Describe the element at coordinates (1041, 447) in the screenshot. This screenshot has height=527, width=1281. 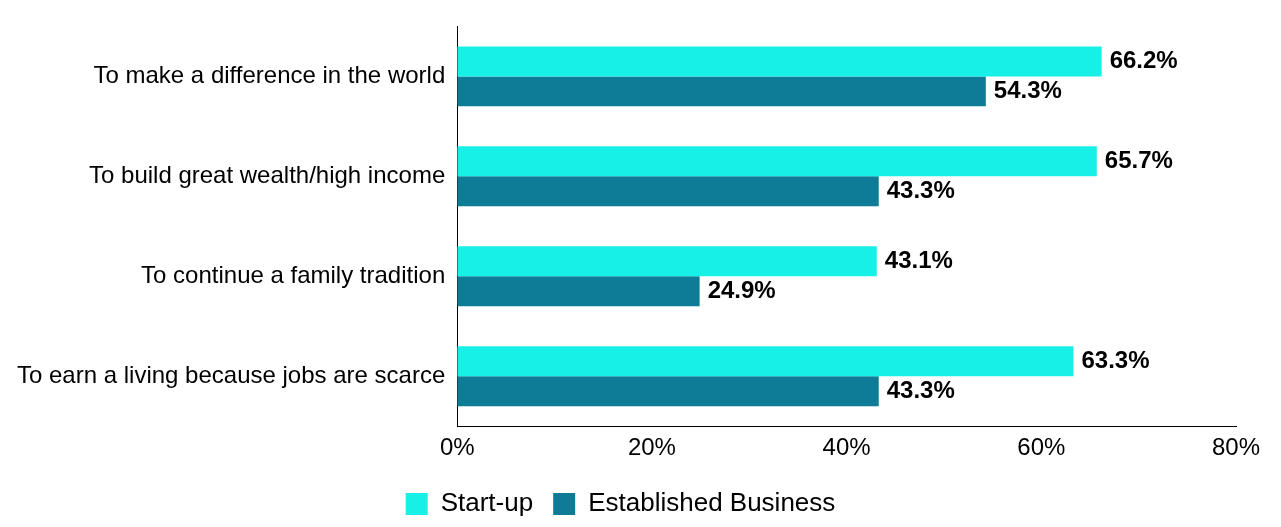
I see `x-tick-label: 60%` at that location.